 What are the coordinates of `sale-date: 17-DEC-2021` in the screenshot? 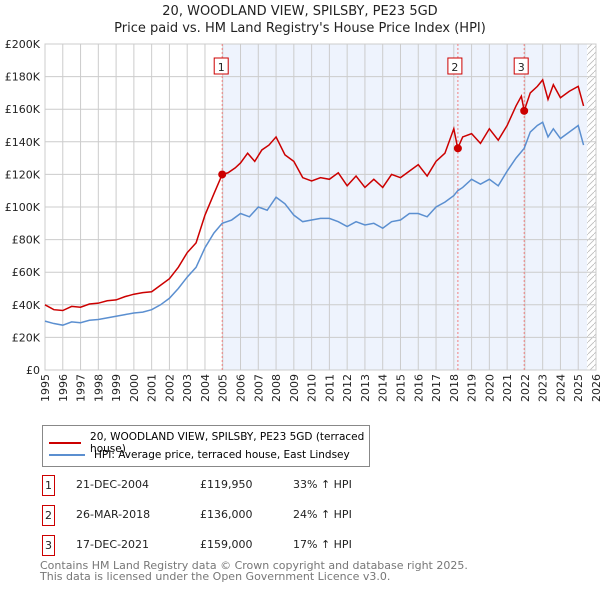 It's located at (113, 544).